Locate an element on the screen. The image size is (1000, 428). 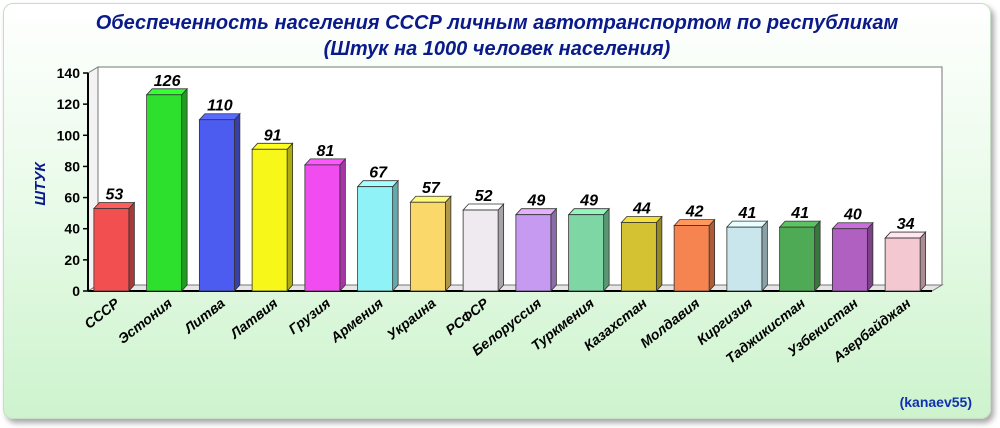
x-tick-label: Эстония is located at coordinates (145, 321).